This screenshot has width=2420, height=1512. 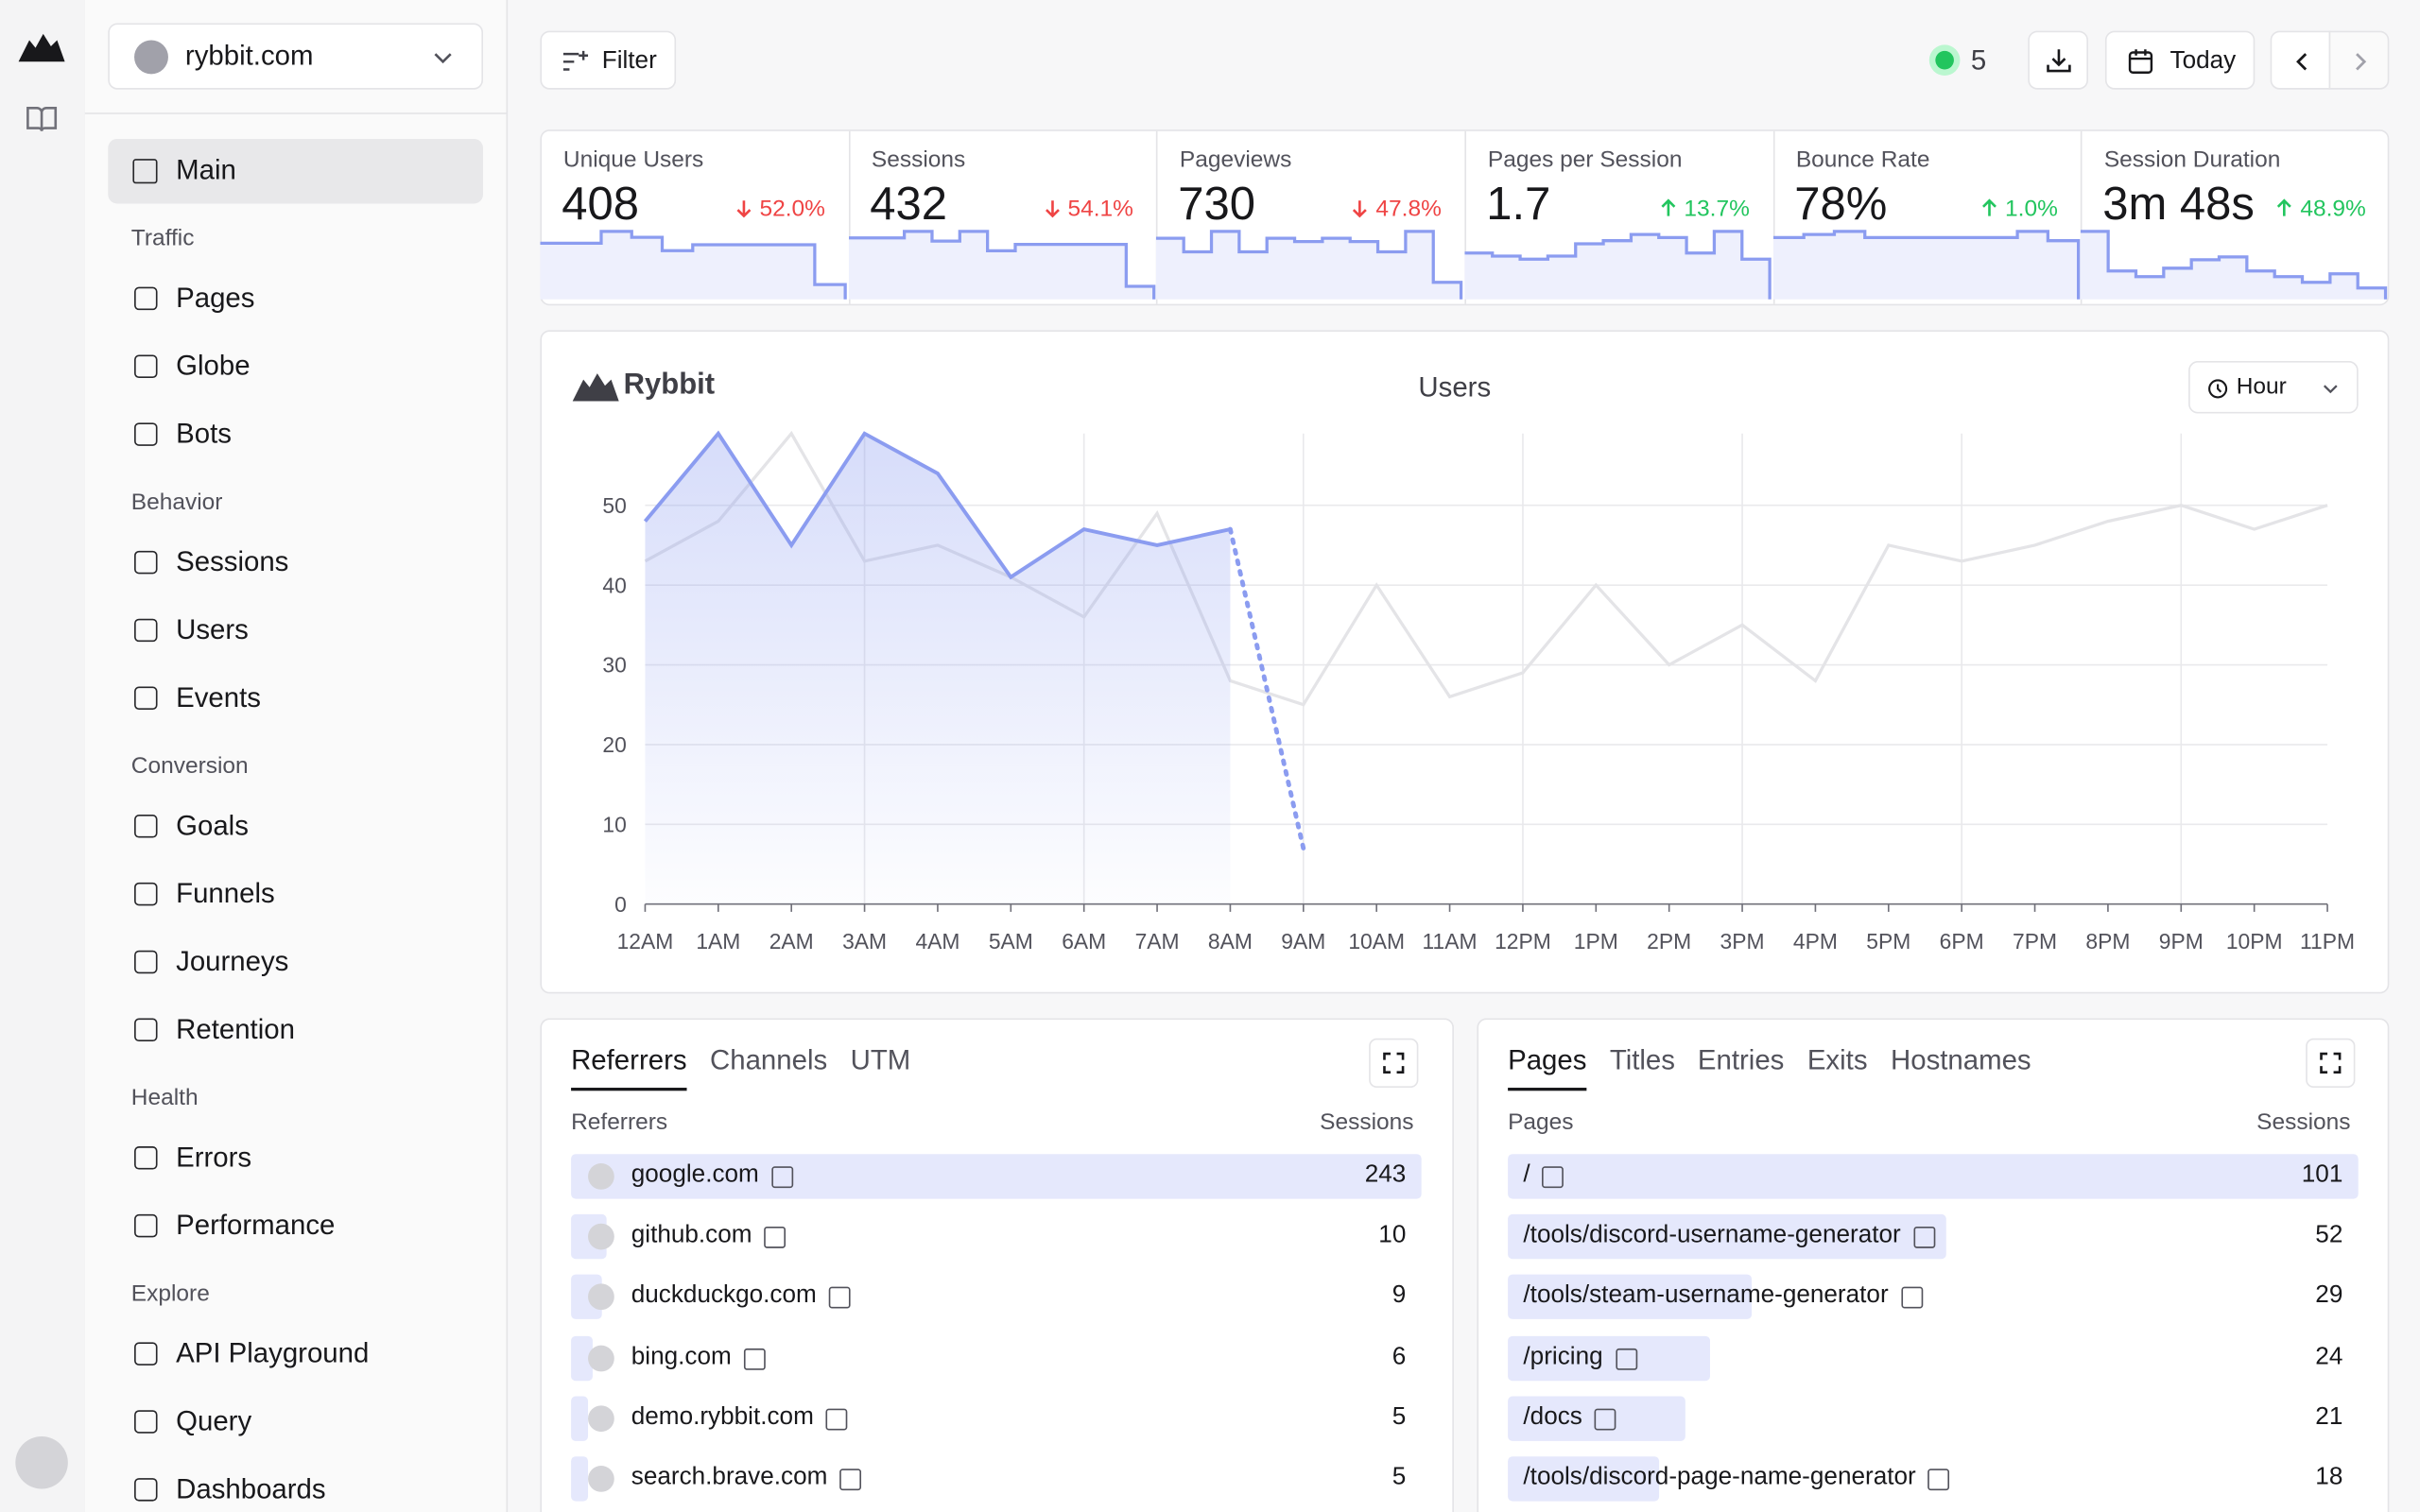 I want to click on change-arrow, so click(x=744, y=209).